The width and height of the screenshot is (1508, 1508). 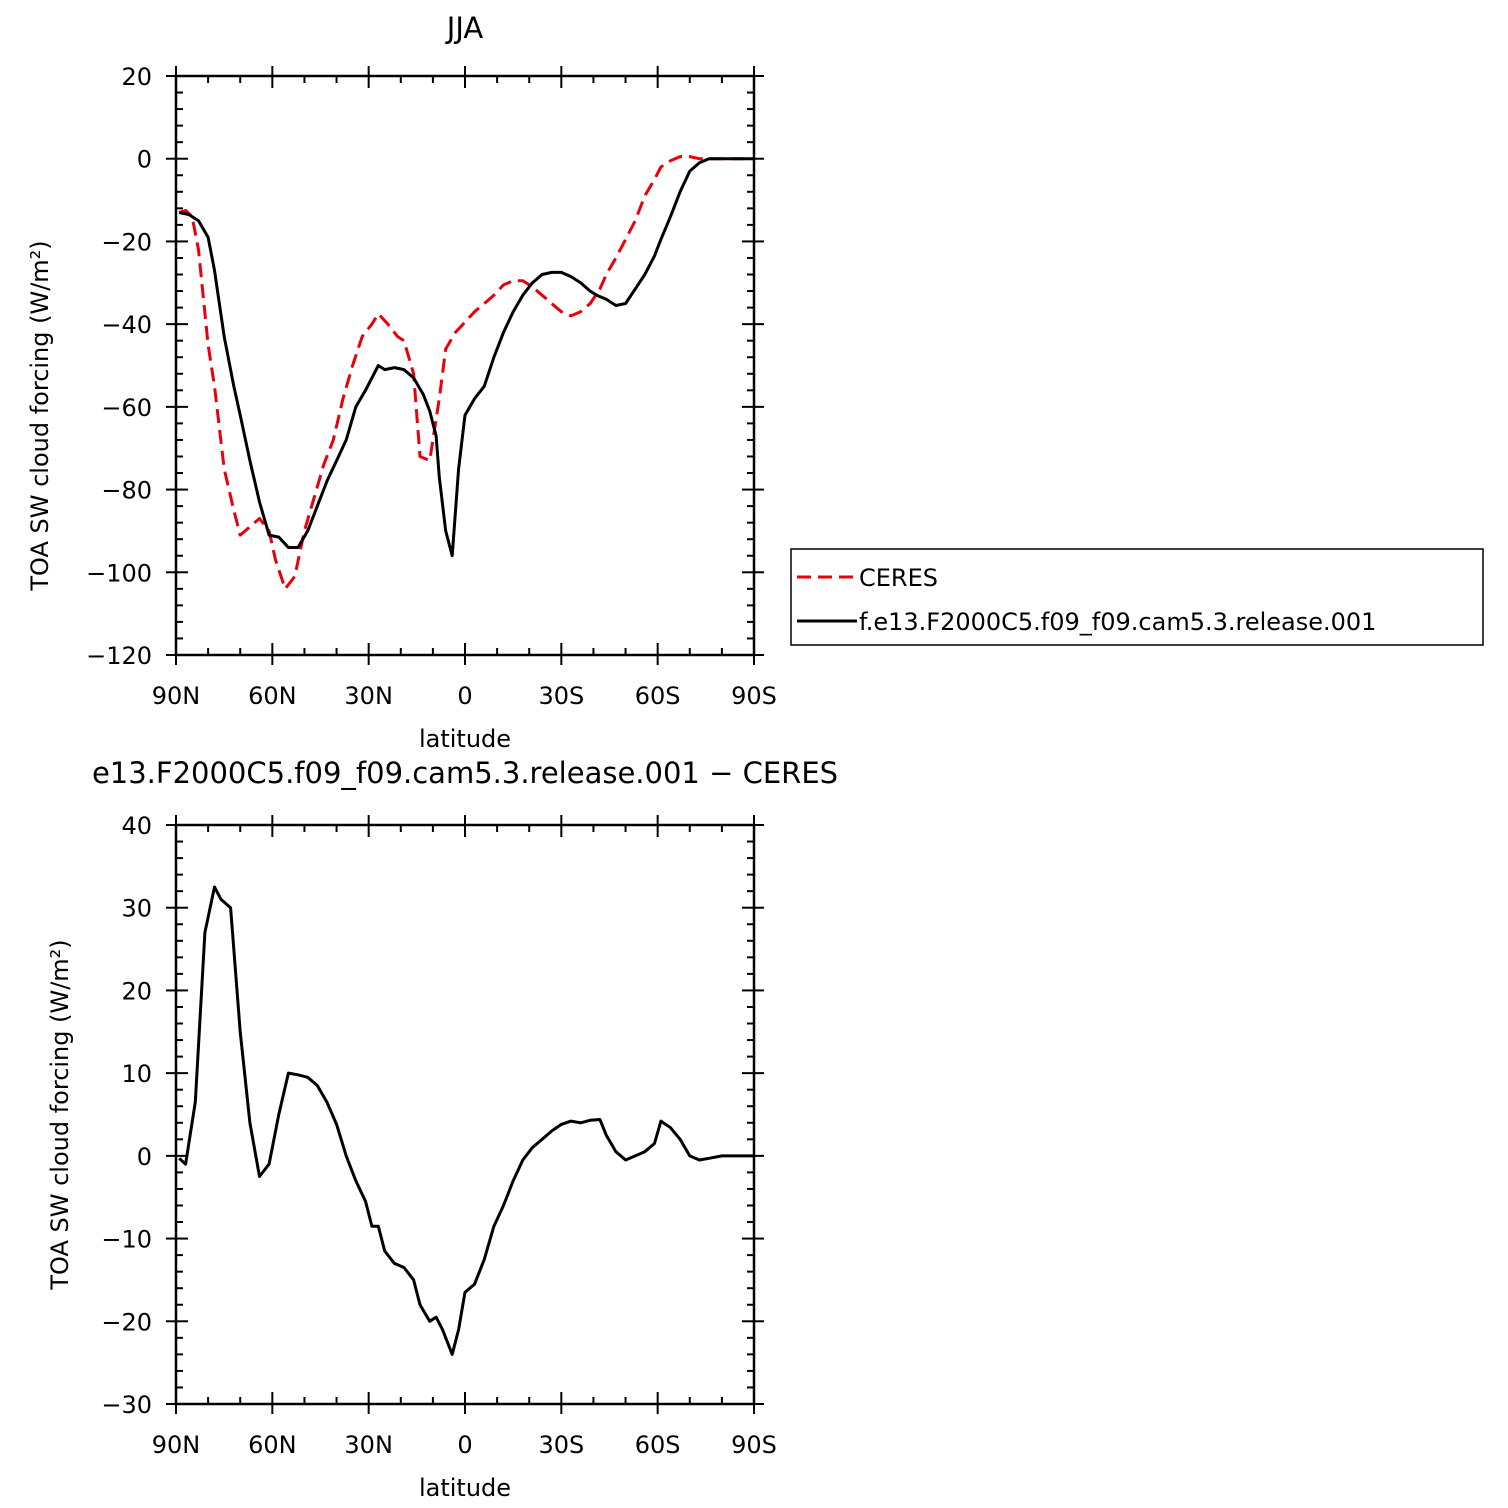 What do you see at coordinates (136, 909) in the screenshot?
I see `y-tick-label: 30` at bounding box center [136, 909].